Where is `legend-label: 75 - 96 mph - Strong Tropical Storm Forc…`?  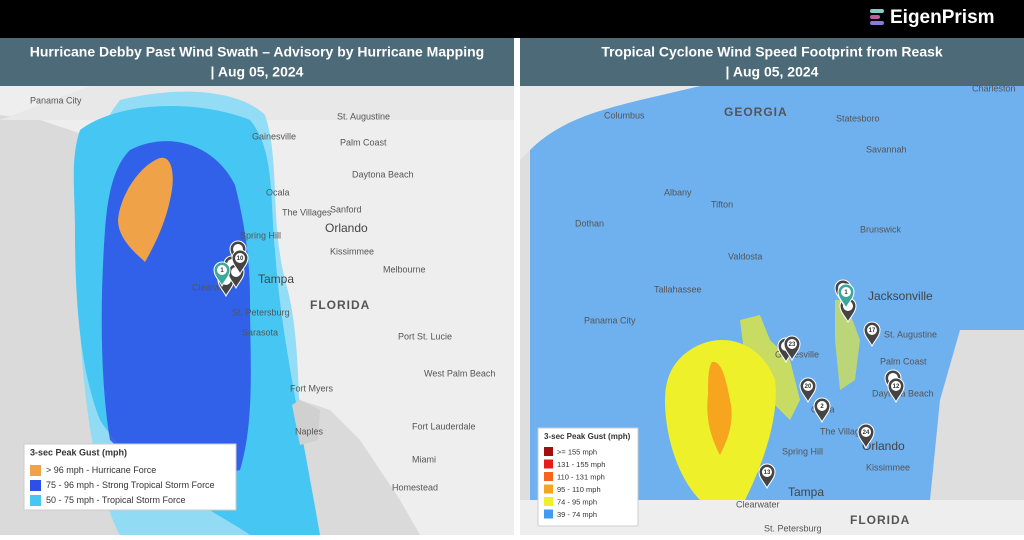 legend-label: 75 - 96 mph - Strong Tropical Storm Forc… is located at coordinates (130, 485).